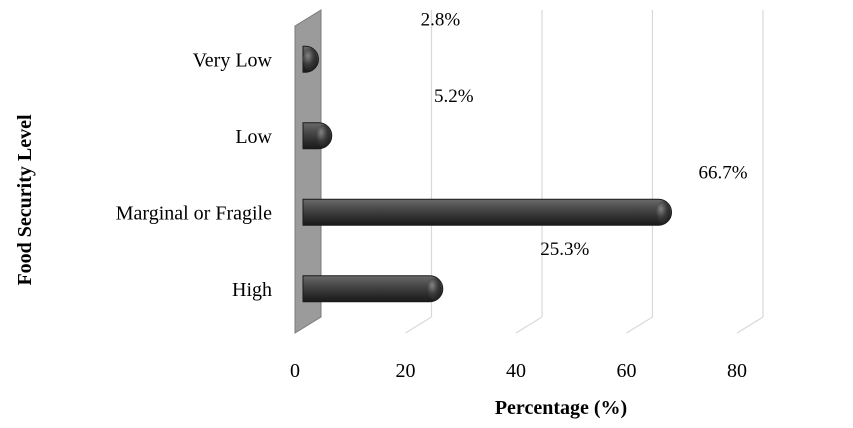 The height and width of the screenshot is (428, 853). Describe the element at coordinates (194, 175) in the screenshot. I see `category-labels: Very Low Low Marginal or Fragile High` at that location.